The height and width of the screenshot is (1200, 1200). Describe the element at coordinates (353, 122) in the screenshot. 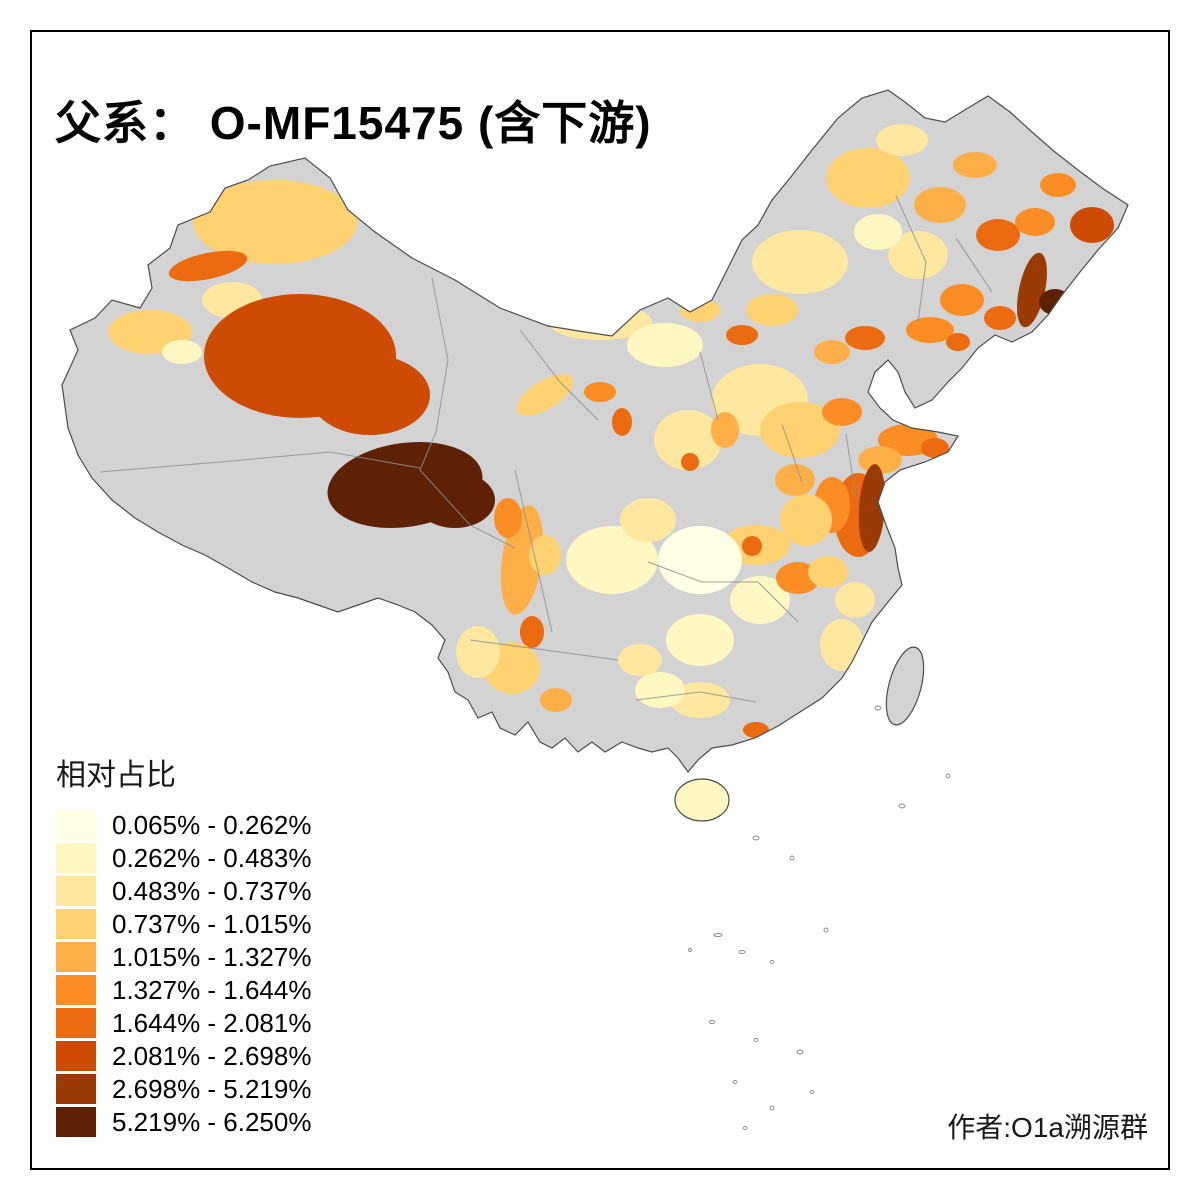

I see `map-title: 父系： O-MF15475 (含下游)` at that location.